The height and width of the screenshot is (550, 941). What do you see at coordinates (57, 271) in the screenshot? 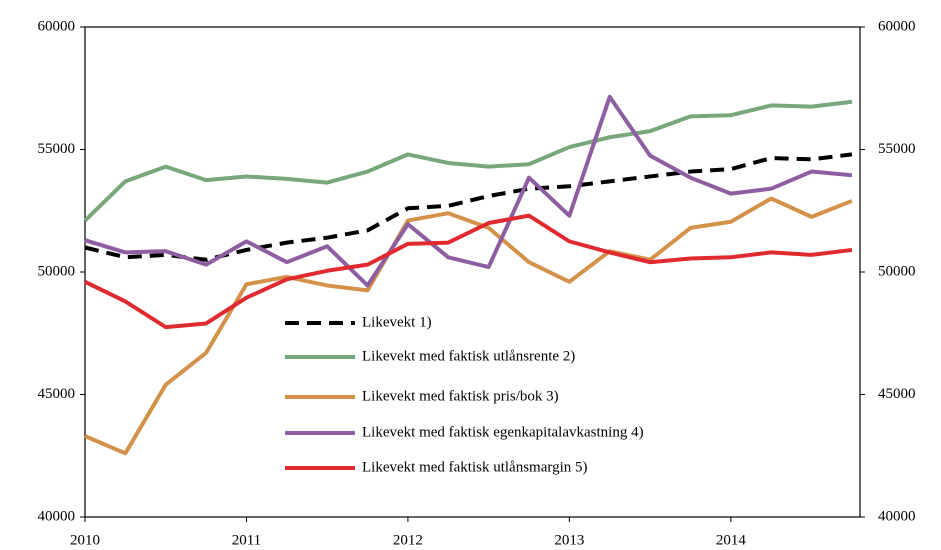
I see `y-tick-label: 50000` at bounding box center [57, 271].